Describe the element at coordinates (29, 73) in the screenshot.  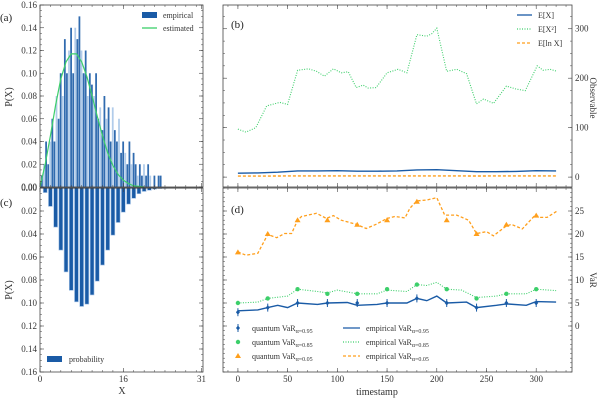
I see `ytick-label: 0.10` at that location.